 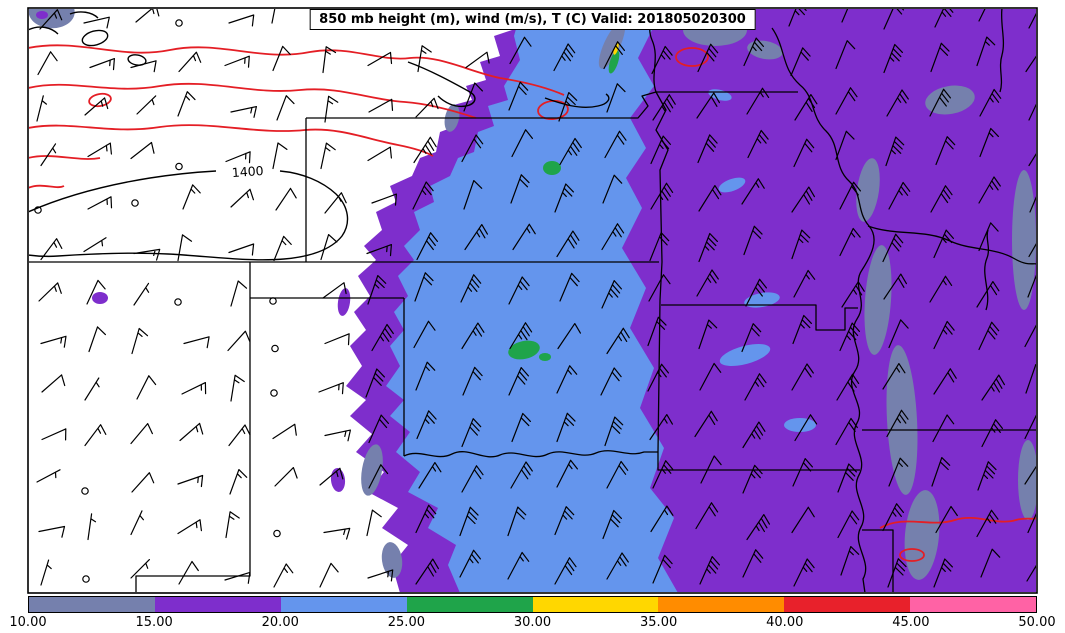 What do you see at coordinates (28, 622) in the screenshot?
I see `colorbar-tick-label: 10.00` at bounding box center [28, 622].